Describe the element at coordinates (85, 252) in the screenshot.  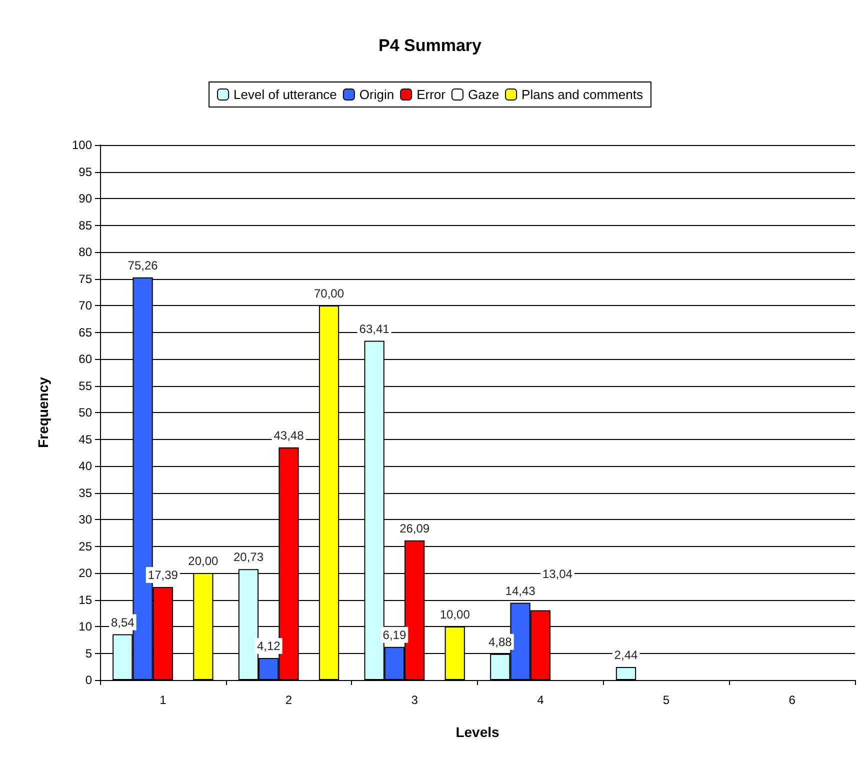
I see `y-tick-label: 80` at that location.